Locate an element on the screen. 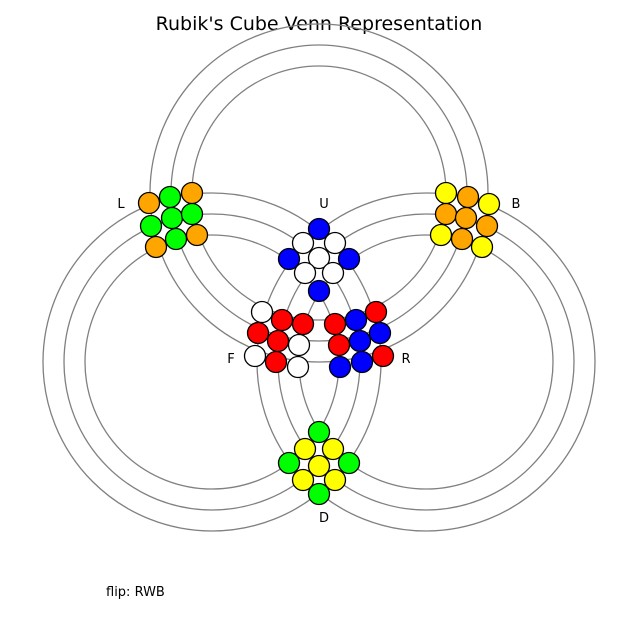 The height and width of the screenshot is (638, 638). sticker-l-5-green is located at coordinates (172, 218).